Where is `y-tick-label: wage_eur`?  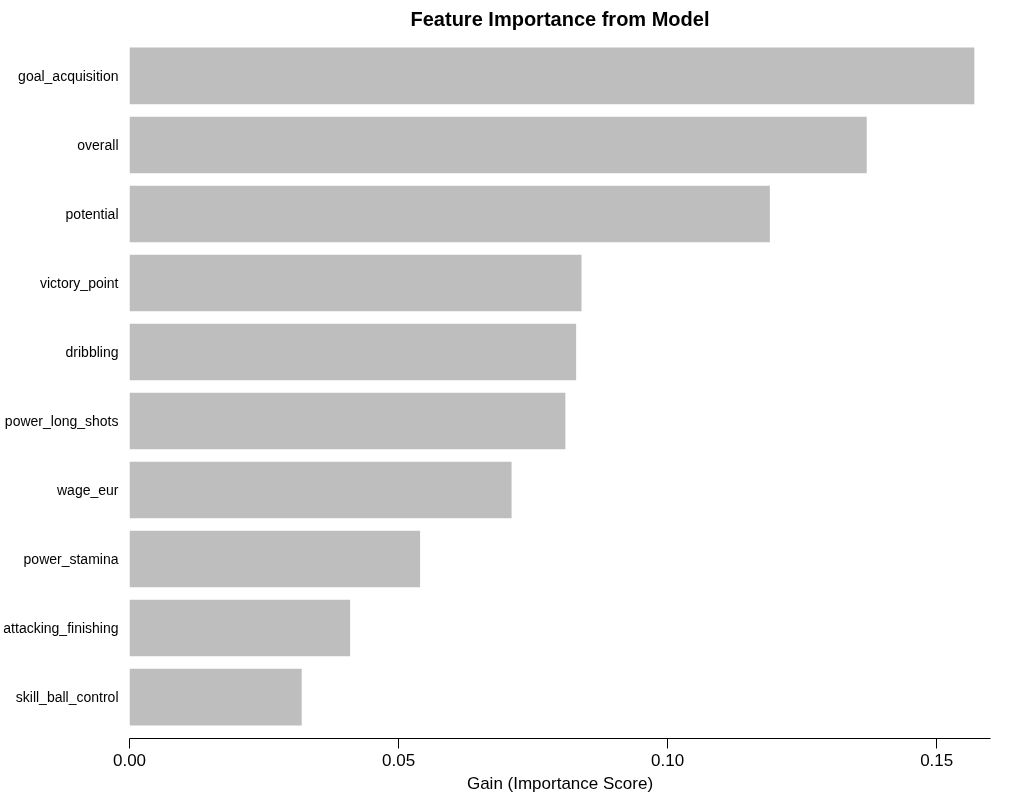 y-tick-label: wage_eur is located at coordinates (87, 490).